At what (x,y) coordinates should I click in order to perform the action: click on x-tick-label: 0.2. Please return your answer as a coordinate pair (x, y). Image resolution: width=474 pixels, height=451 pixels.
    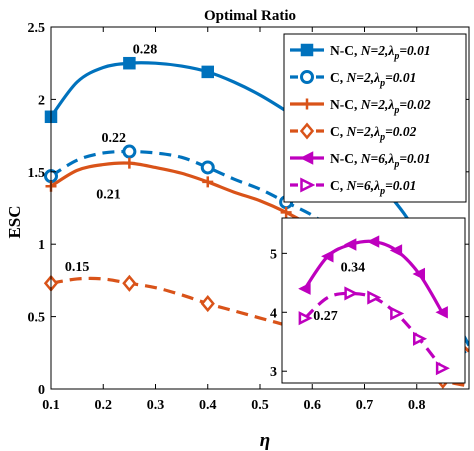
    Looking at the image, I should click on (104, 405).